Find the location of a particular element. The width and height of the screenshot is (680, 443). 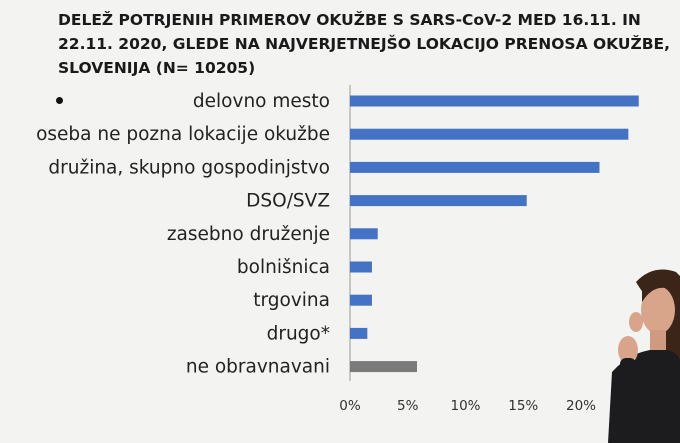

x-tick-label: 0% is located at coordinates (350, 406).